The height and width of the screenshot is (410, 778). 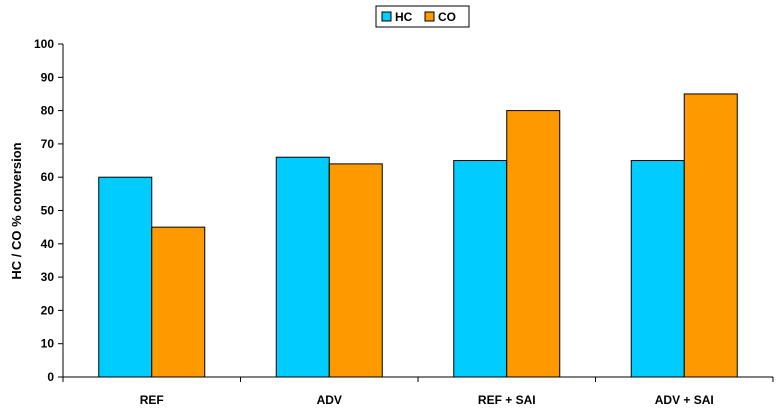 I want to click on bar-hc-adv-sai, so click(x=657, y=269).